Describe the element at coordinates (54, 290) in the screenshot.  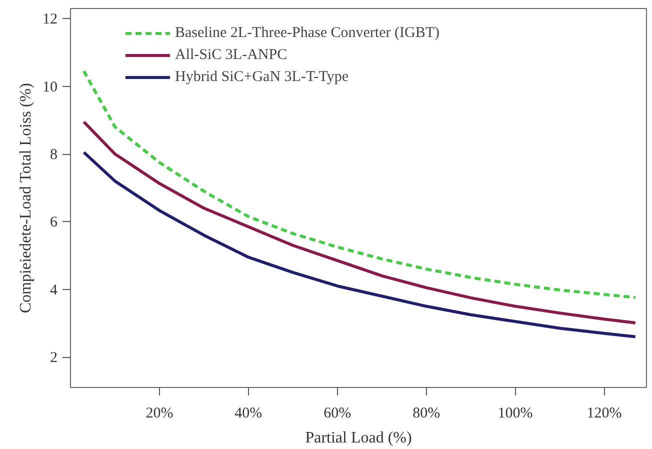
I see `y-tick-label: 4` at that location.